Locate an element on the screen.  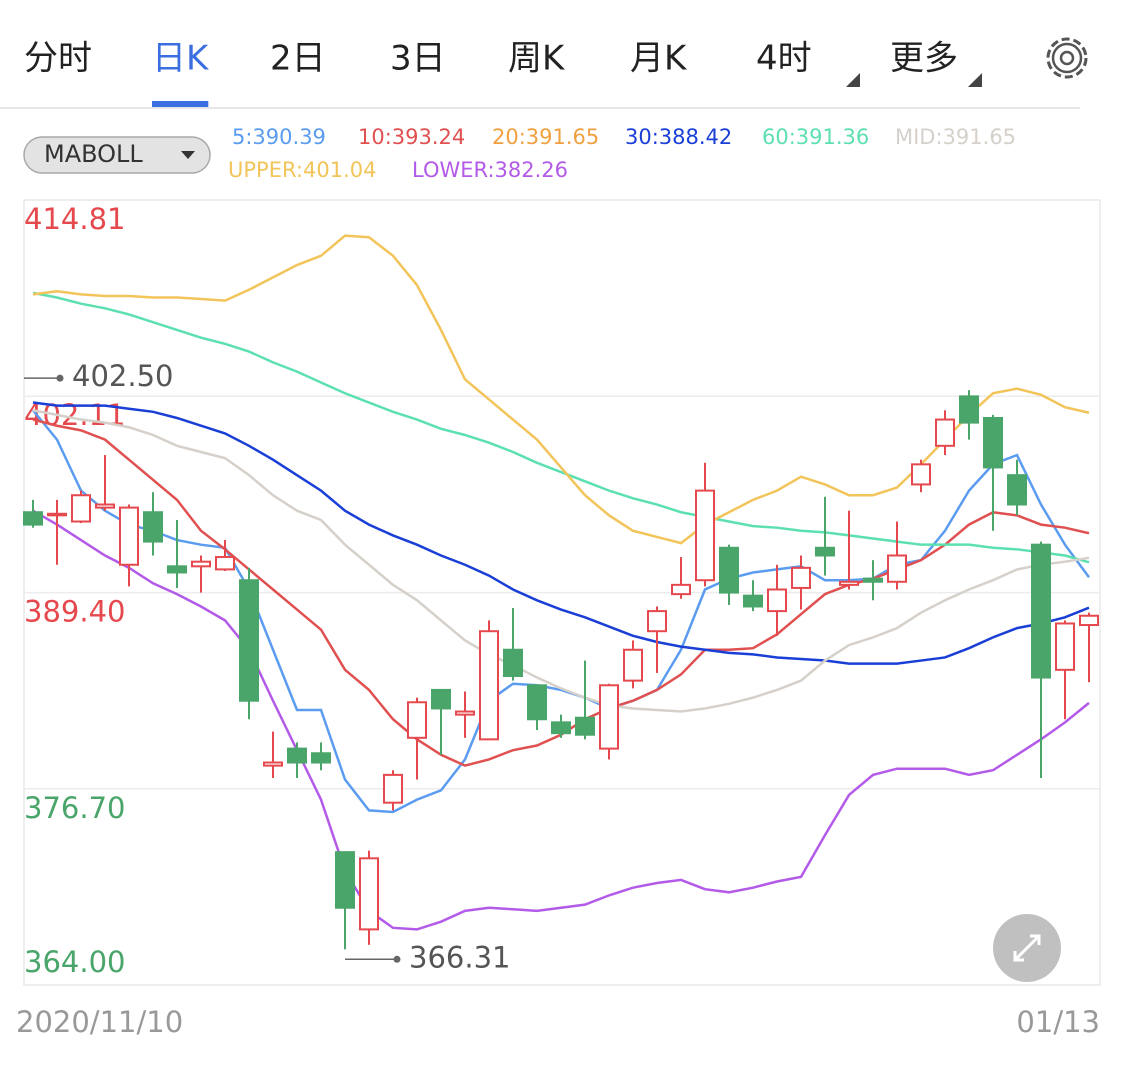
max-dot is located at coordinates (60, 378).